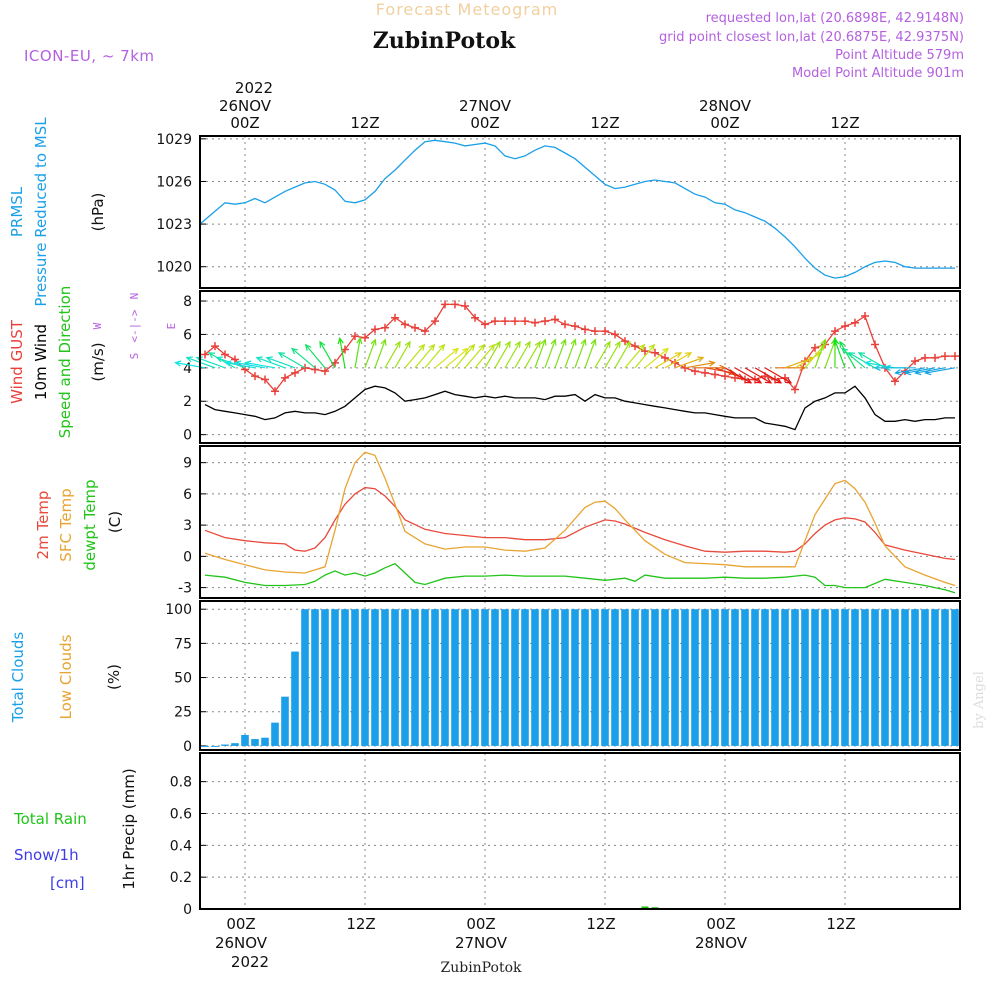  I want to click on y-tick-label: 0.4, so click(181, 846).